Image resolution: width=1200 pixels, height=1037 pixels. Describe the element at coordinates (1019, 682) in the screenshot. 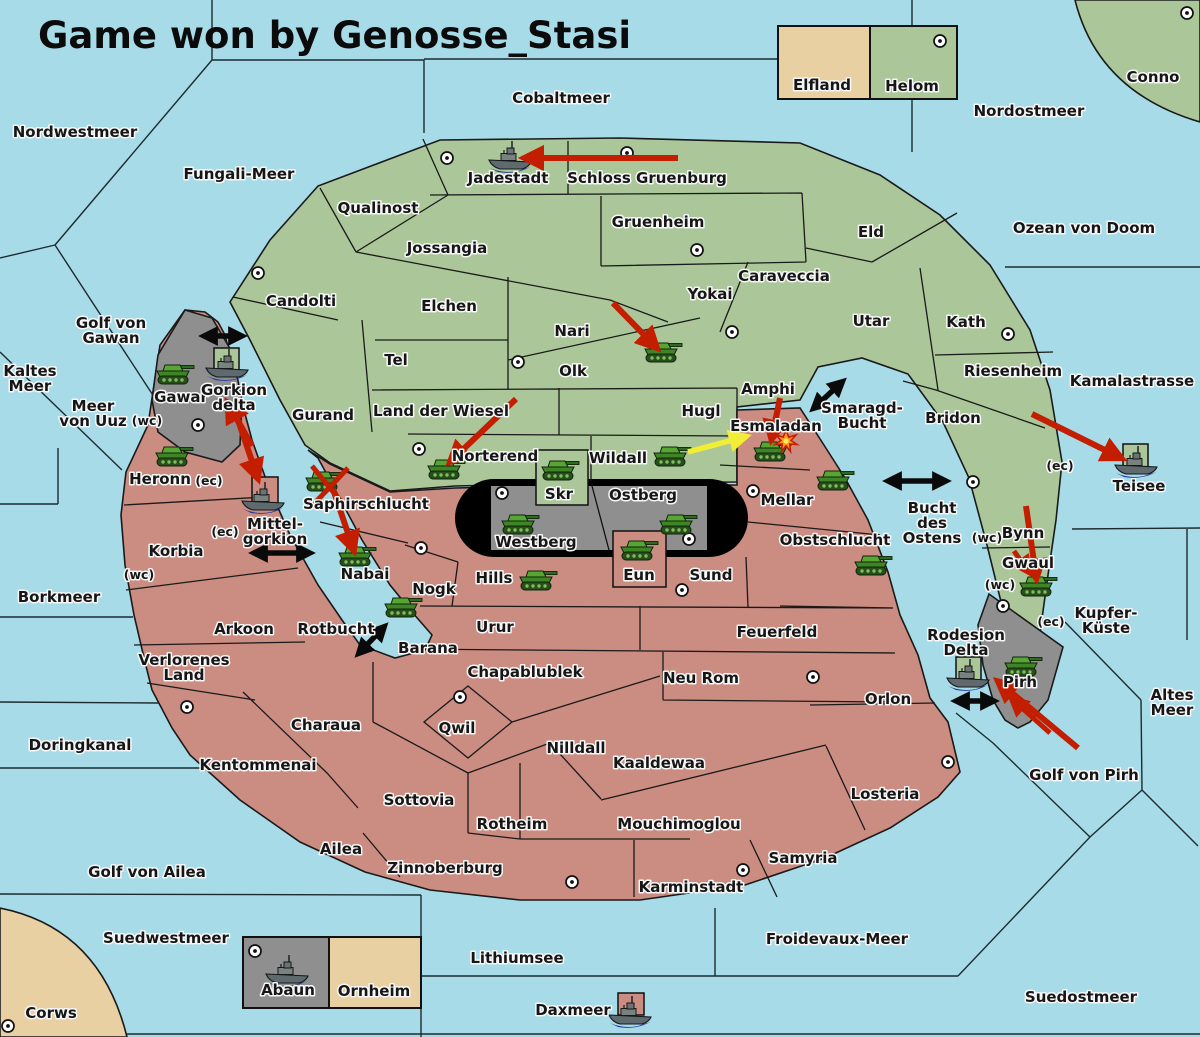

I see `territory-label-pirh: Pirh` at that location.